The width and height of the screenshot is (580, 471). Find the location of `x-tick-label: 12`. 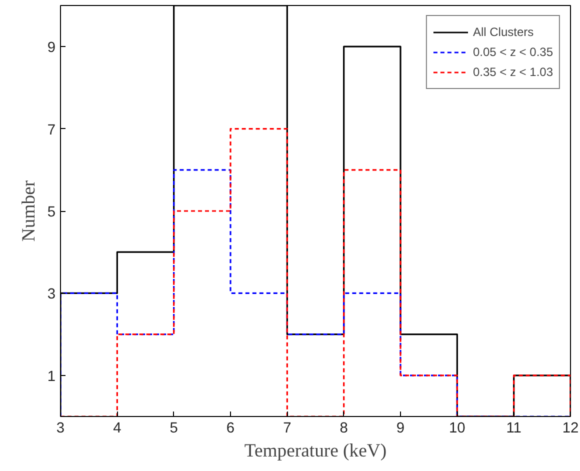

x-tick-label: 12 is located at coordinates (570, 428).